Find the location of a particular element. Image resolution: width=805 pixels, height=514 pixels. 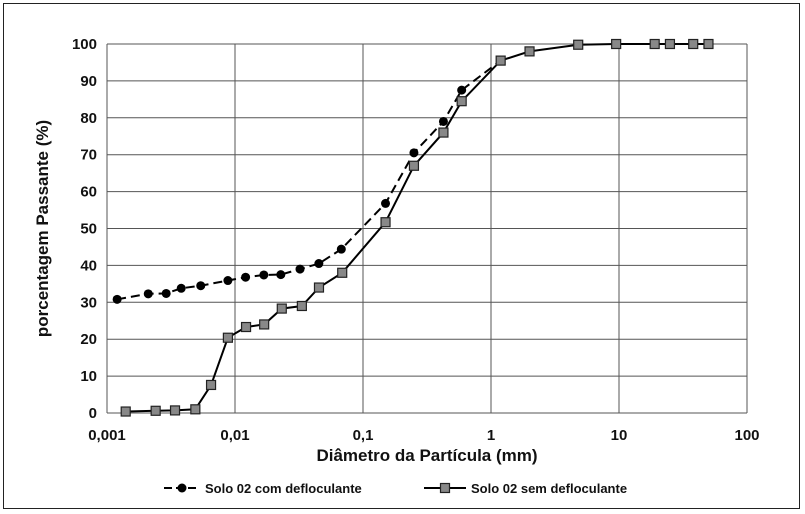

y-tick-label: 70 is located at coordinates (88, 155).